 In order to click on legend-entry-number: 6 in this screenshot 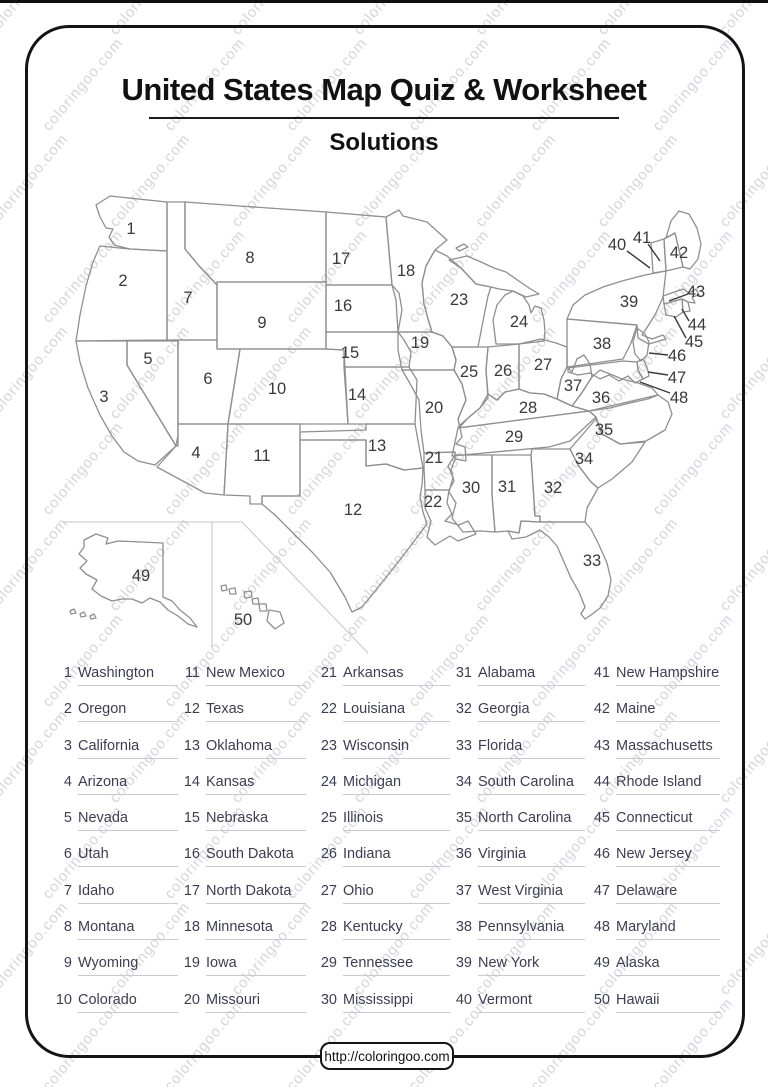, I will do `click(67, 854)`.